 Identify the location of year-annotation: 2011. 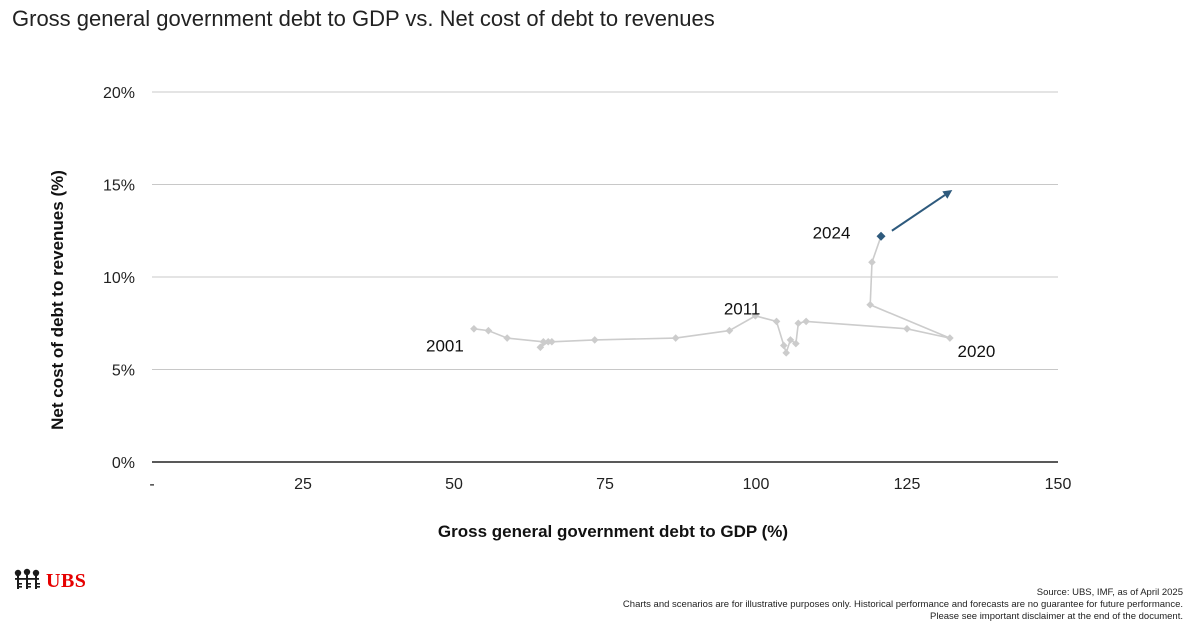
(742, 308).